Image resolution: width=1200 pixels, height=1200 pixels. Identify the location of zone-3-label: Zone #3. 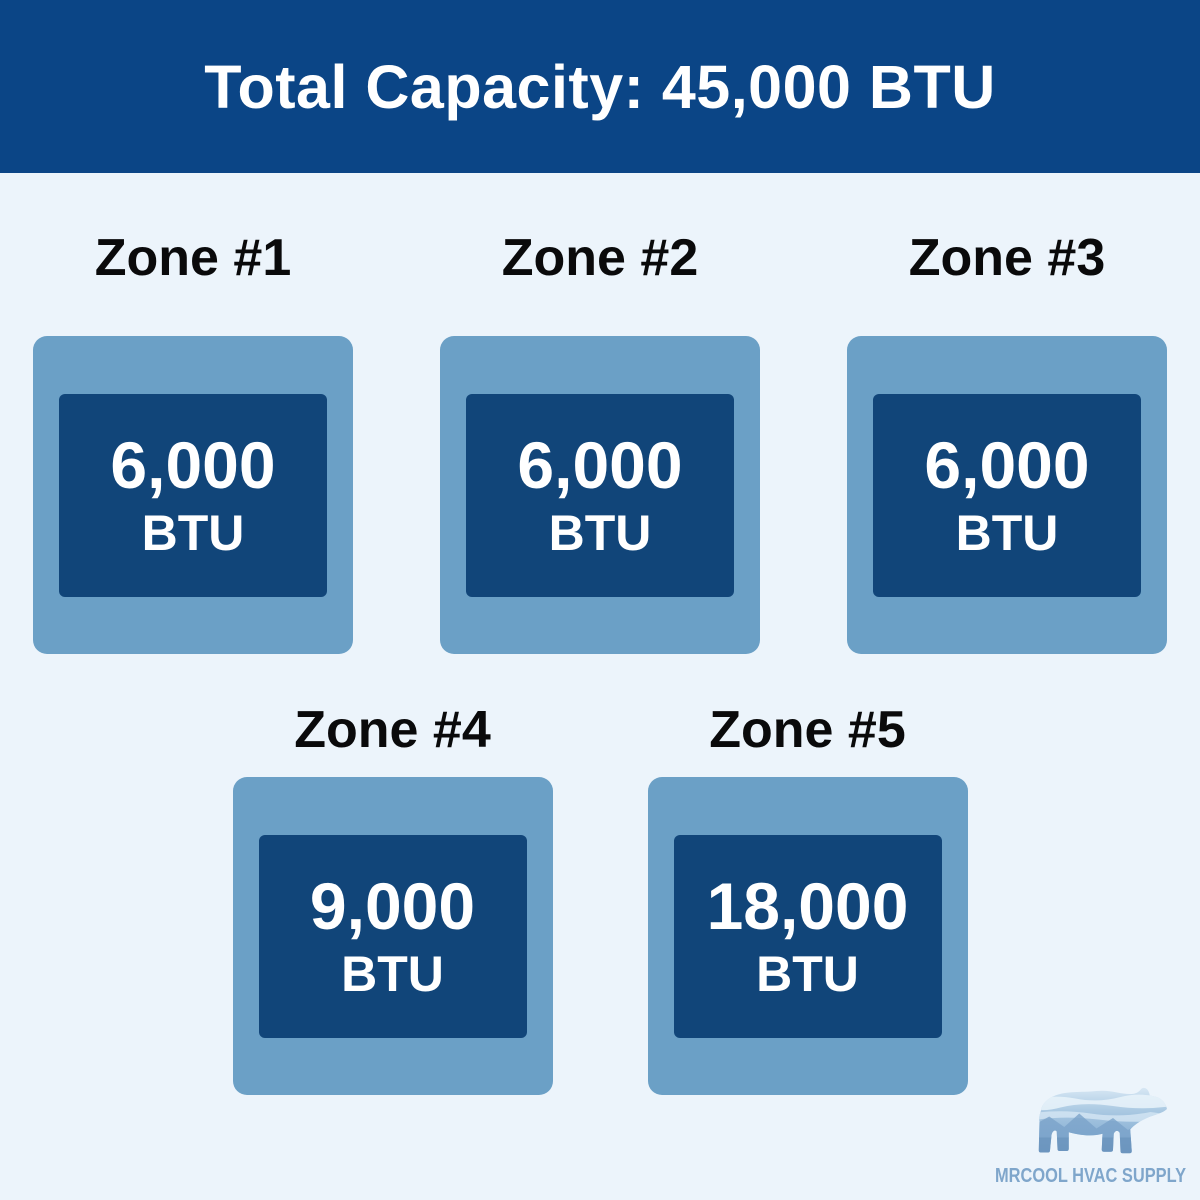
(1007, 258).